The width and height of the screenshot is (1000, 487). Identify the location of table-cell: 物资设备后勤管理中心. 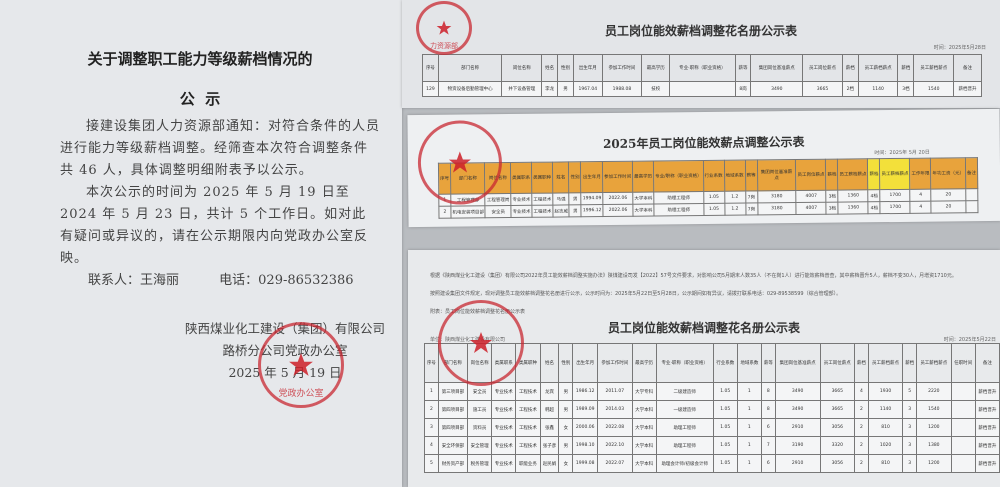
(470, 89).